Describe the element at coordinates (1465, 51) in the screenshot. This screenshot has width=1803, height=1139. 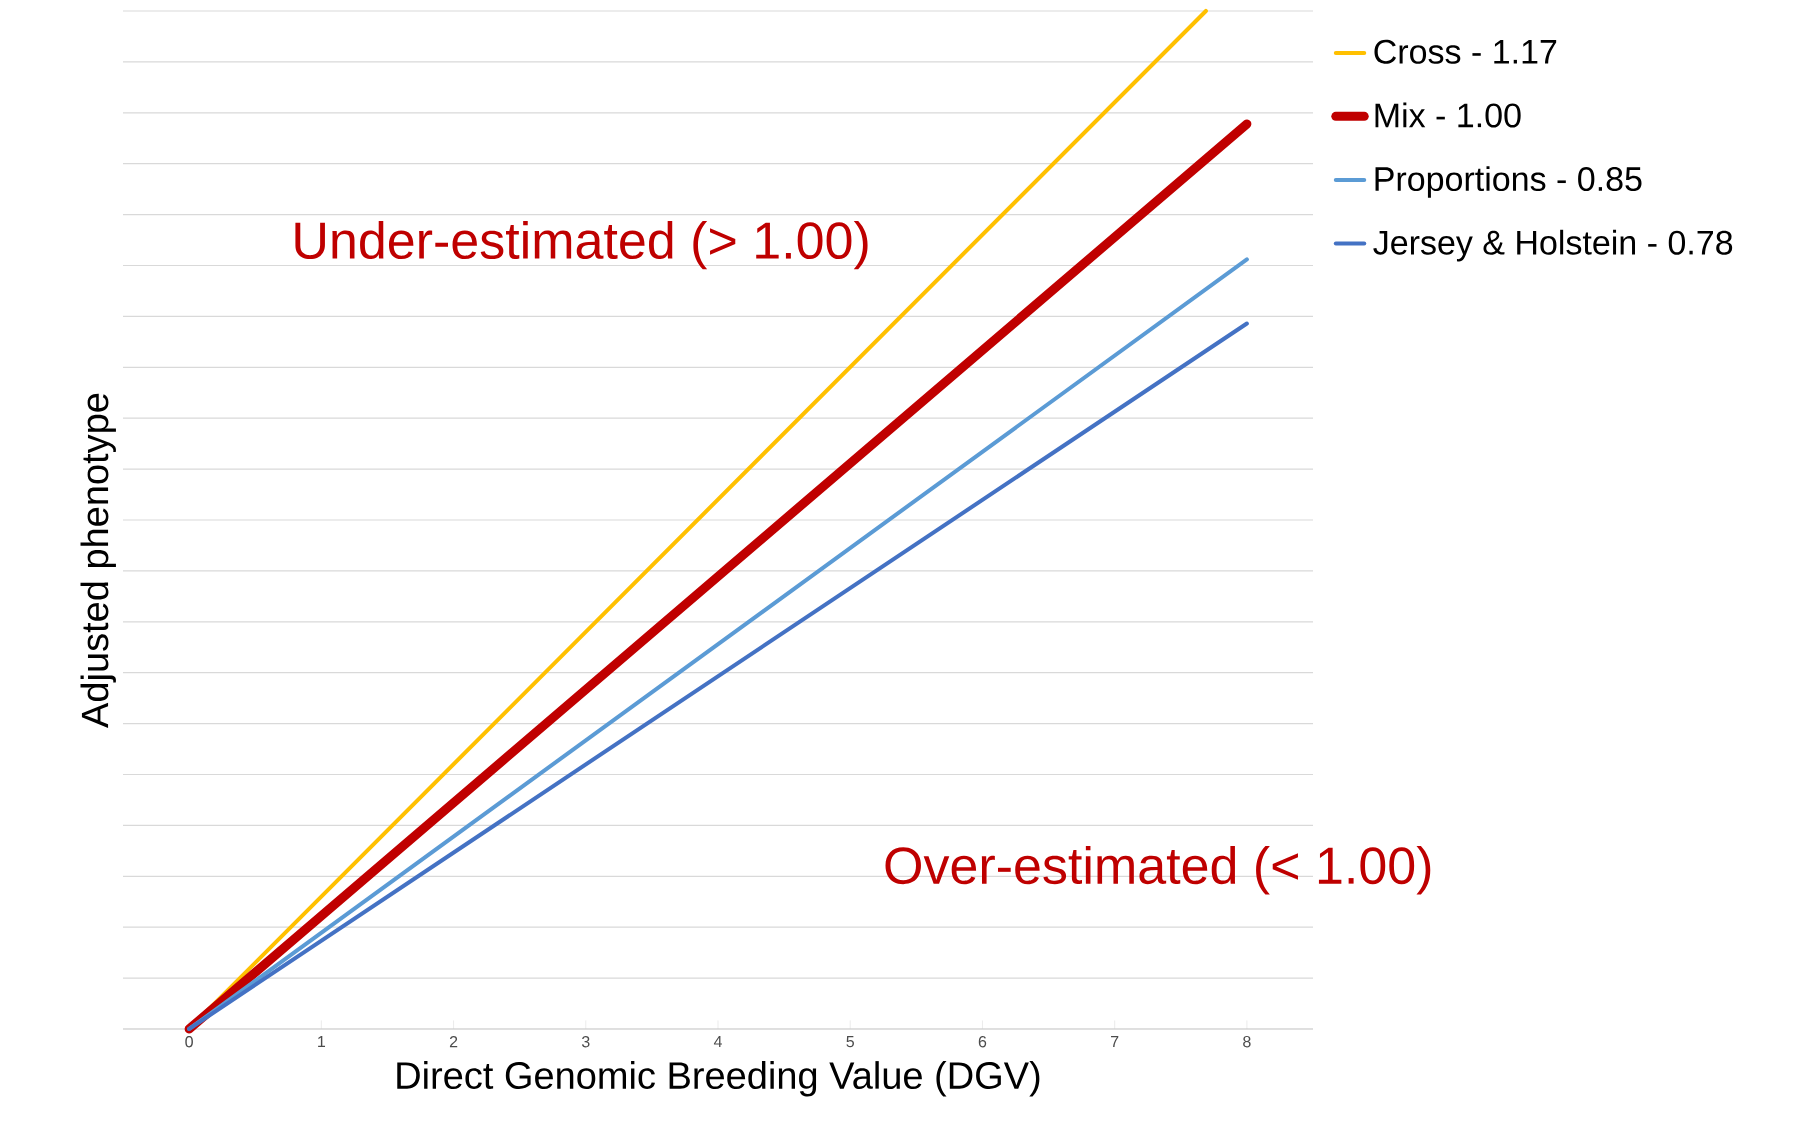
I see `legend-label: Cross - 1.17` at that location.